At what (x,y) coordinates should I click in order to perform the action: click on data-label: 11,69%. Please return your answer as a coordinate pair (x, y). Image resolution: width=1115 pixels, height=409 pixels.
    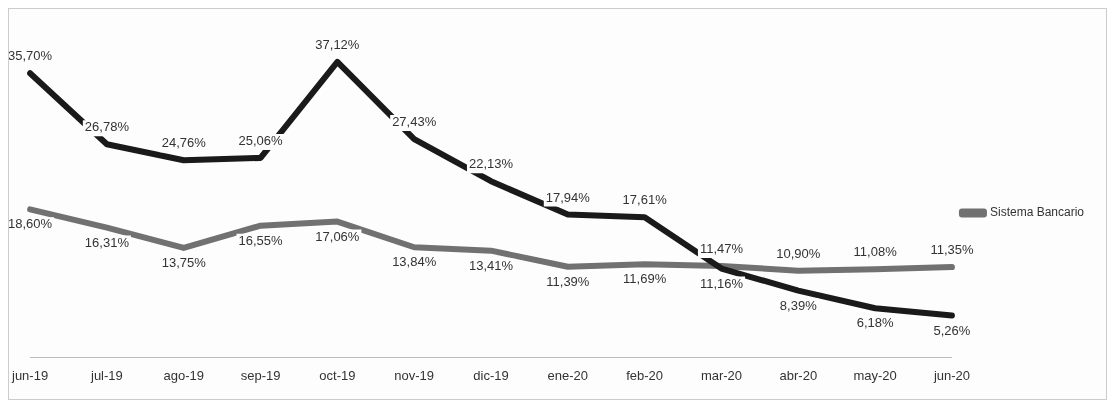
    Looking at the image, I should click on (645, 279).